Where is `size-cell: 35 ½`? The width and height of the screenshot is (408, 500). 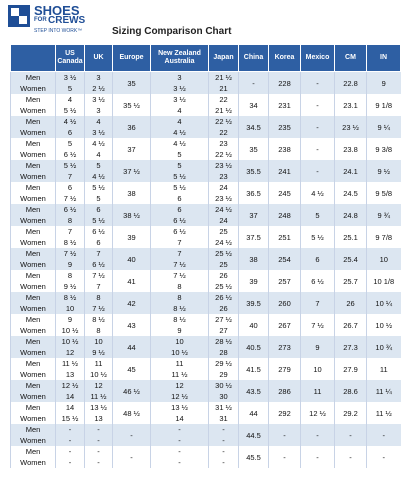
size-cell: 35 ½ is located at coordinates (131, 105).